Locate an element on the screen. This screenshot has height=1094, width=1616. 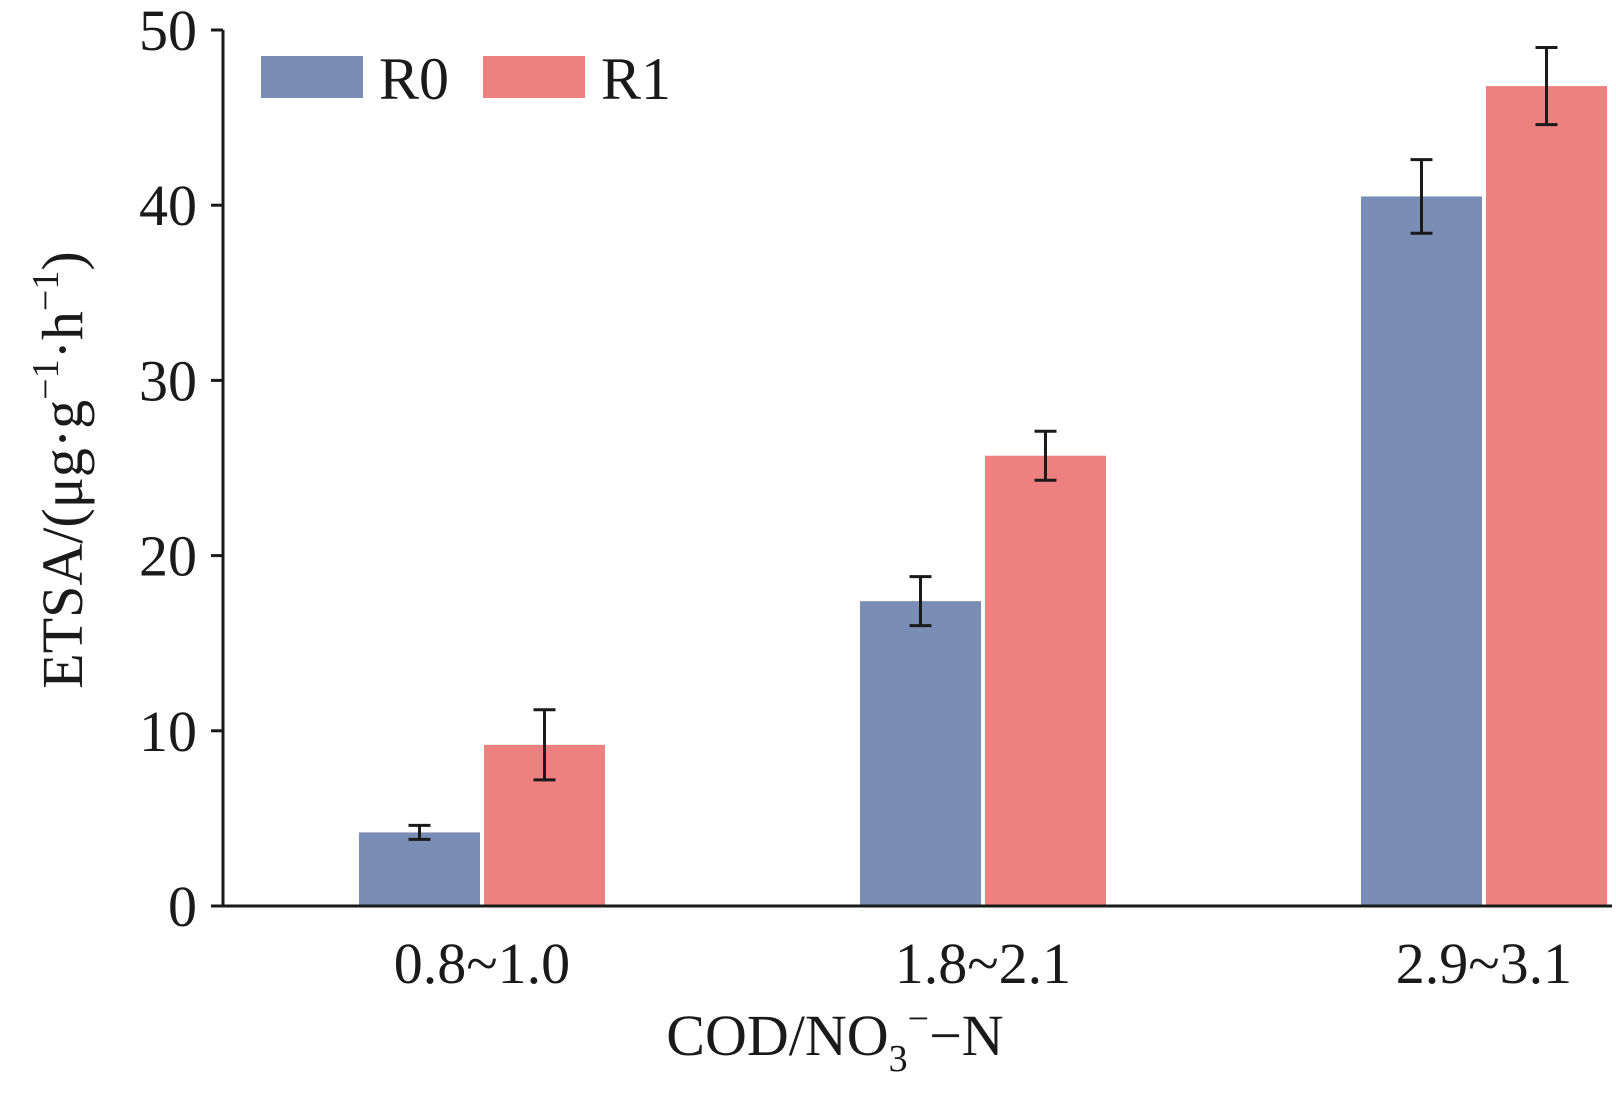
x-tick-label: 0.8~1.0 is located at coordinates (482, 963).